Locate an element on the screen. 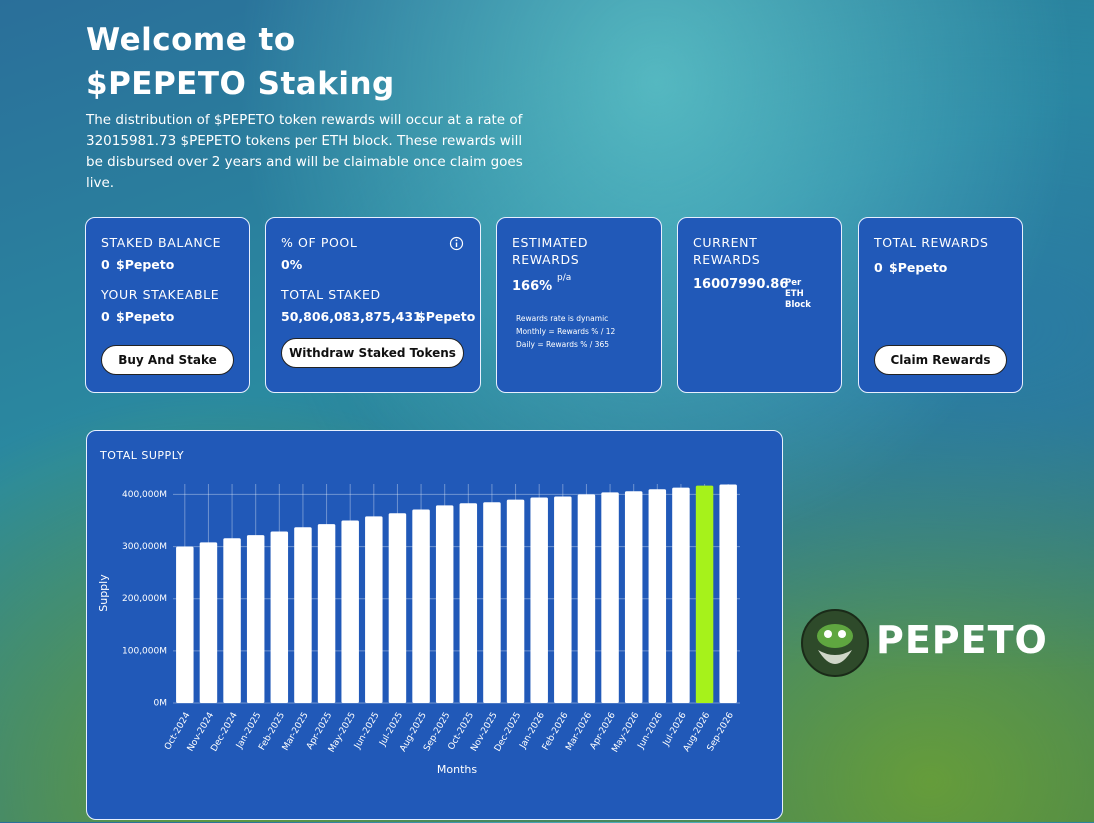 The width and height of the screenshot is (1094, 823). card-label: TOTAL STAKED is located at coordinates (331, 294).